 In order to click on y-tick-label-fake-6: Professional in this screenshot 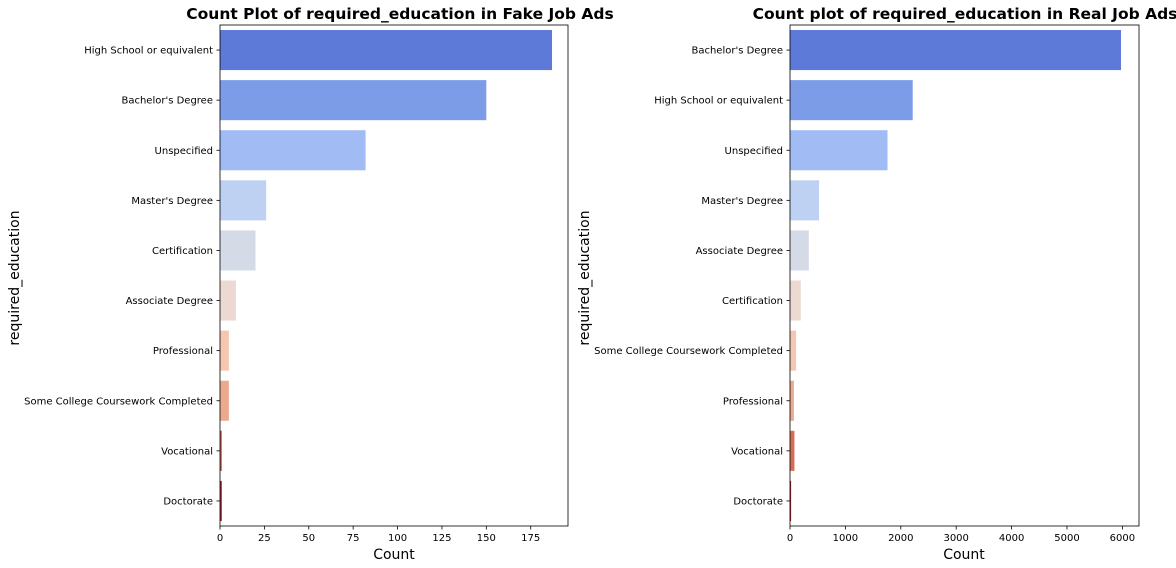, I will do `click(183, 351)`.